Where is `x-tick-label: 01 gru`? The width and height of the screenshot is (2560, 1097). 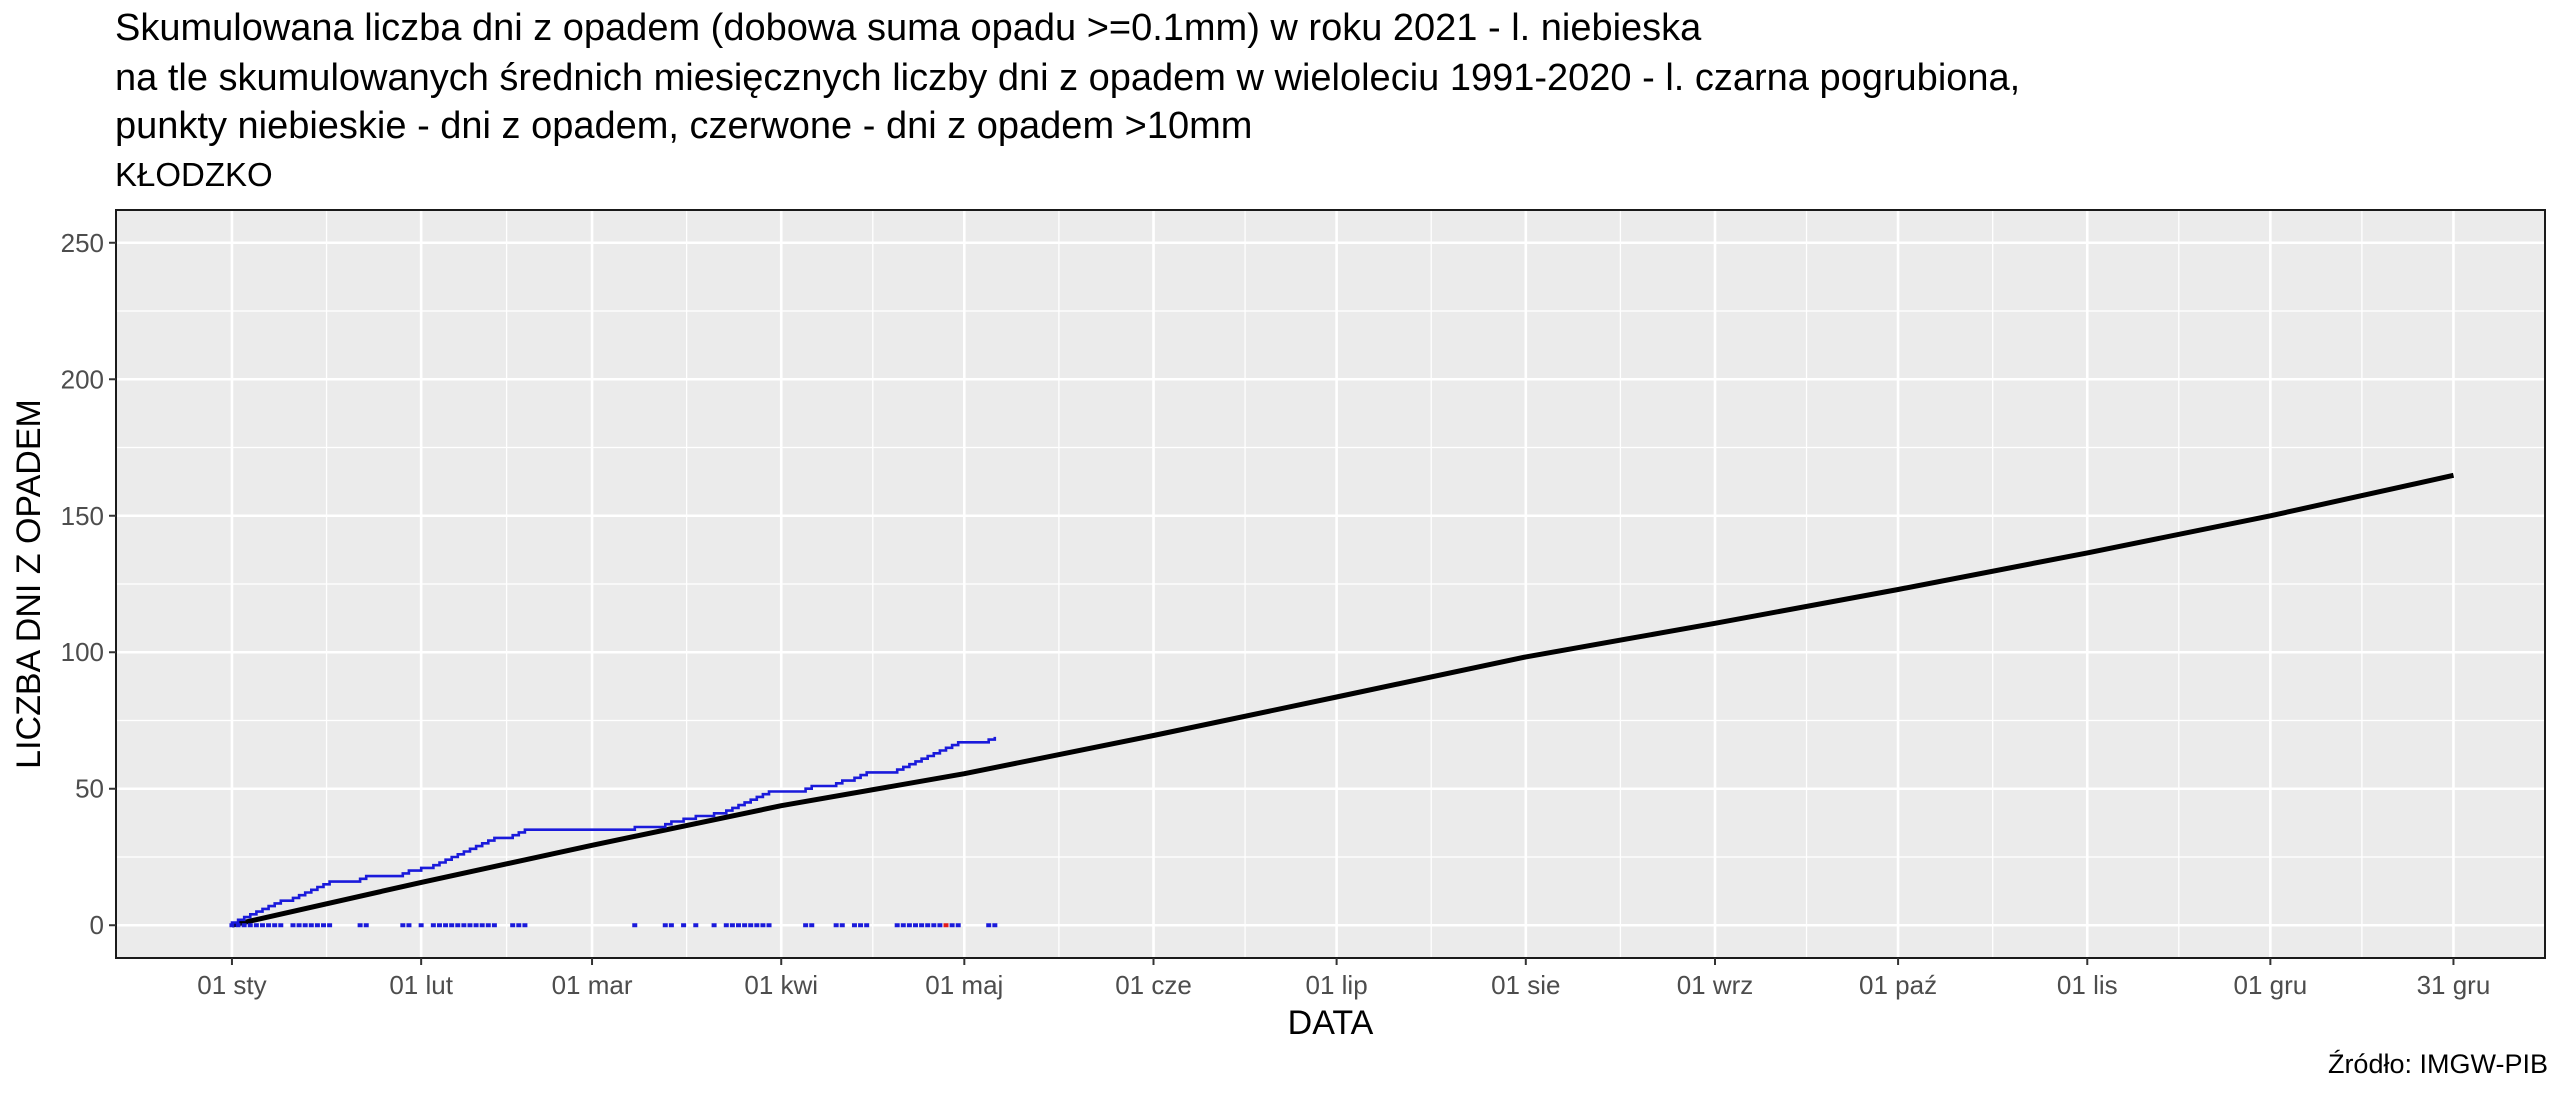 x-tick-label: 01 gru is located at coordinates (2270, 985).